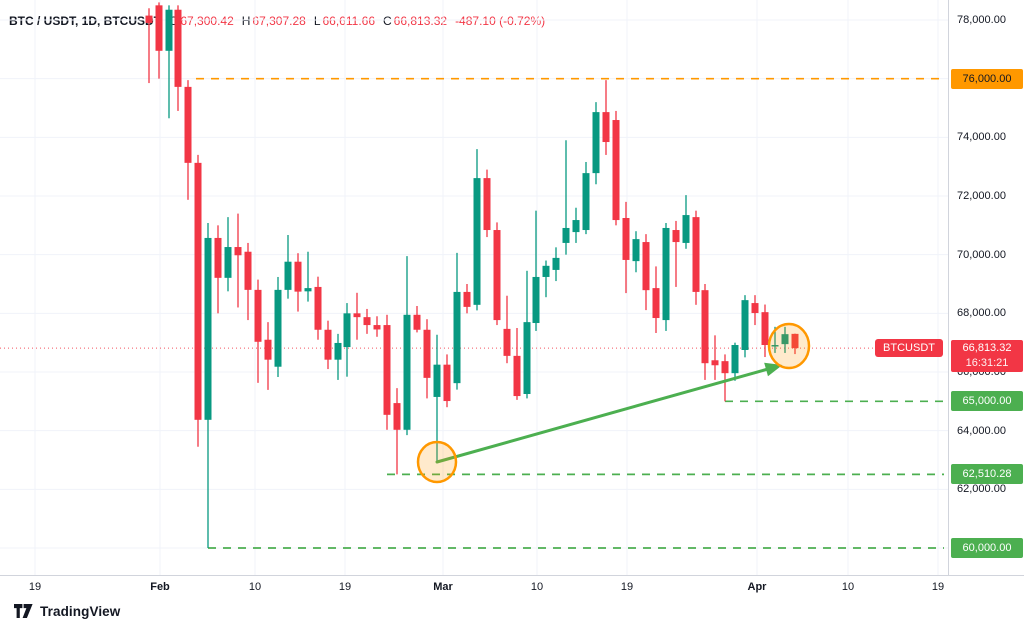 This screenshot has width=1024, height=632. What do you see at coordinates (602, 415) in the screenshot?
I see `trend-arrow-line` at bounding box center [602, 415].